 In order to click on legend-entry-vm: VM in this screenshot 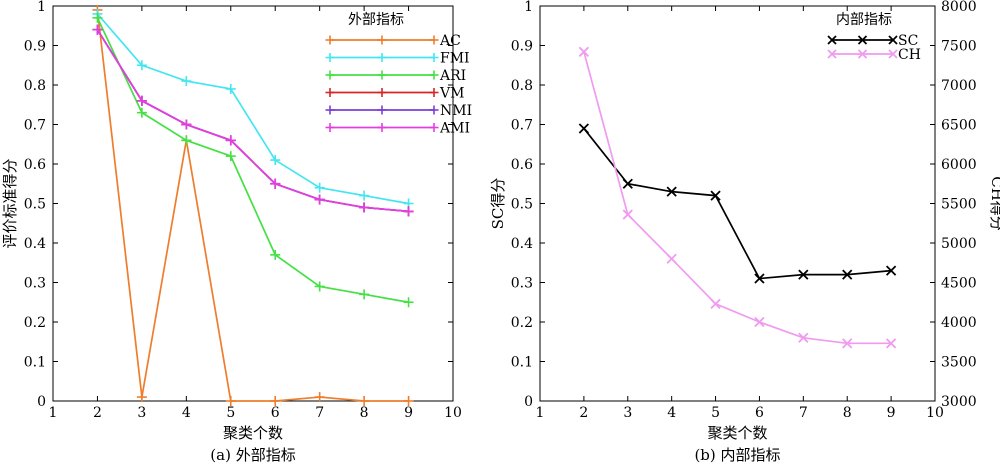, I will do `click(394, 94)`.